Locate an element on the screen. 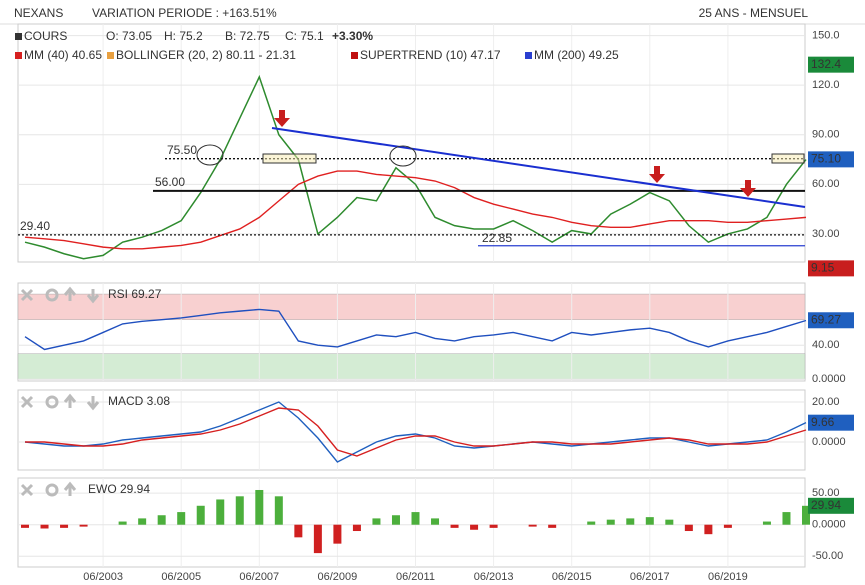  value-box-label: 9.15 is located at coordinates (823, 268).